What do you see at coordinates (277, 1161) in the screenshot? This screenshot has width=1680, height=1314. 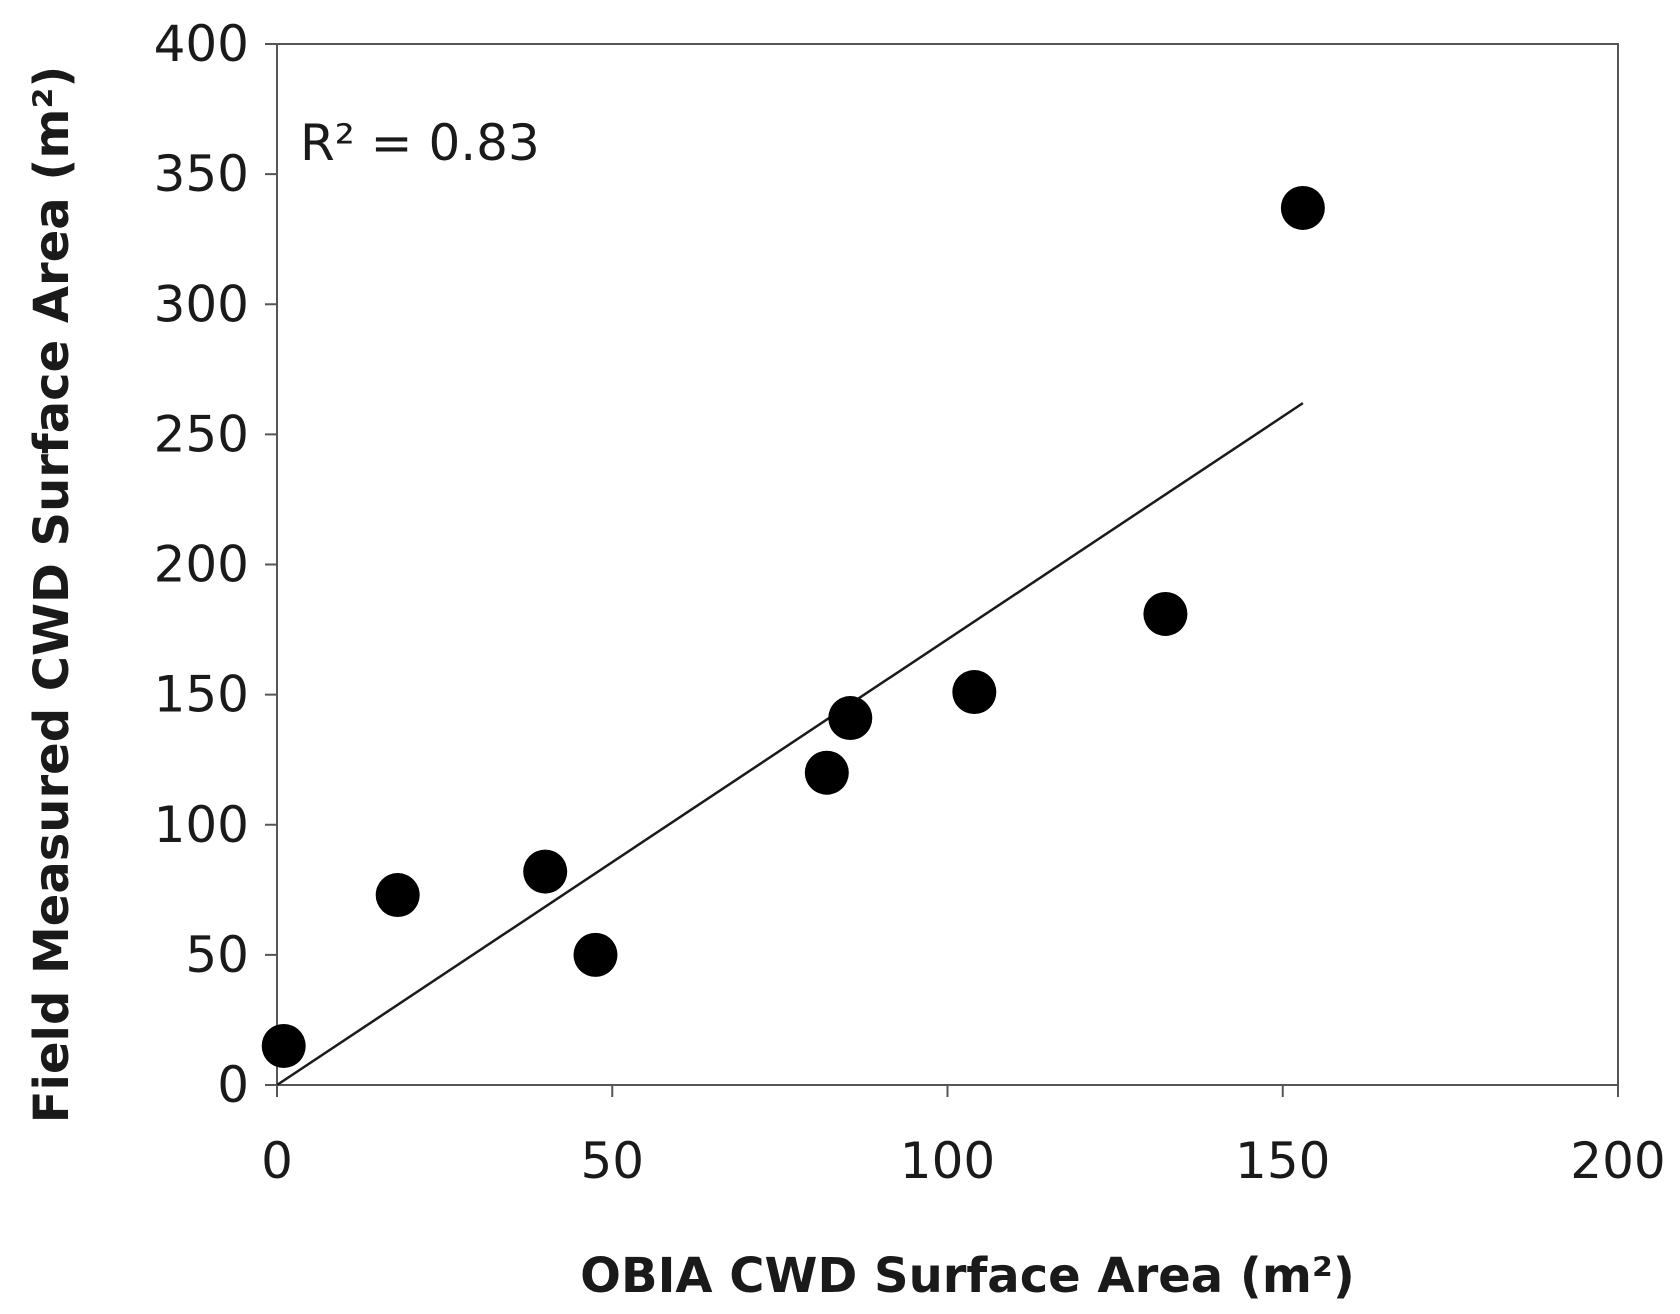 I see `x-tick-label-0: 0` at bounding box center [277, 1161].